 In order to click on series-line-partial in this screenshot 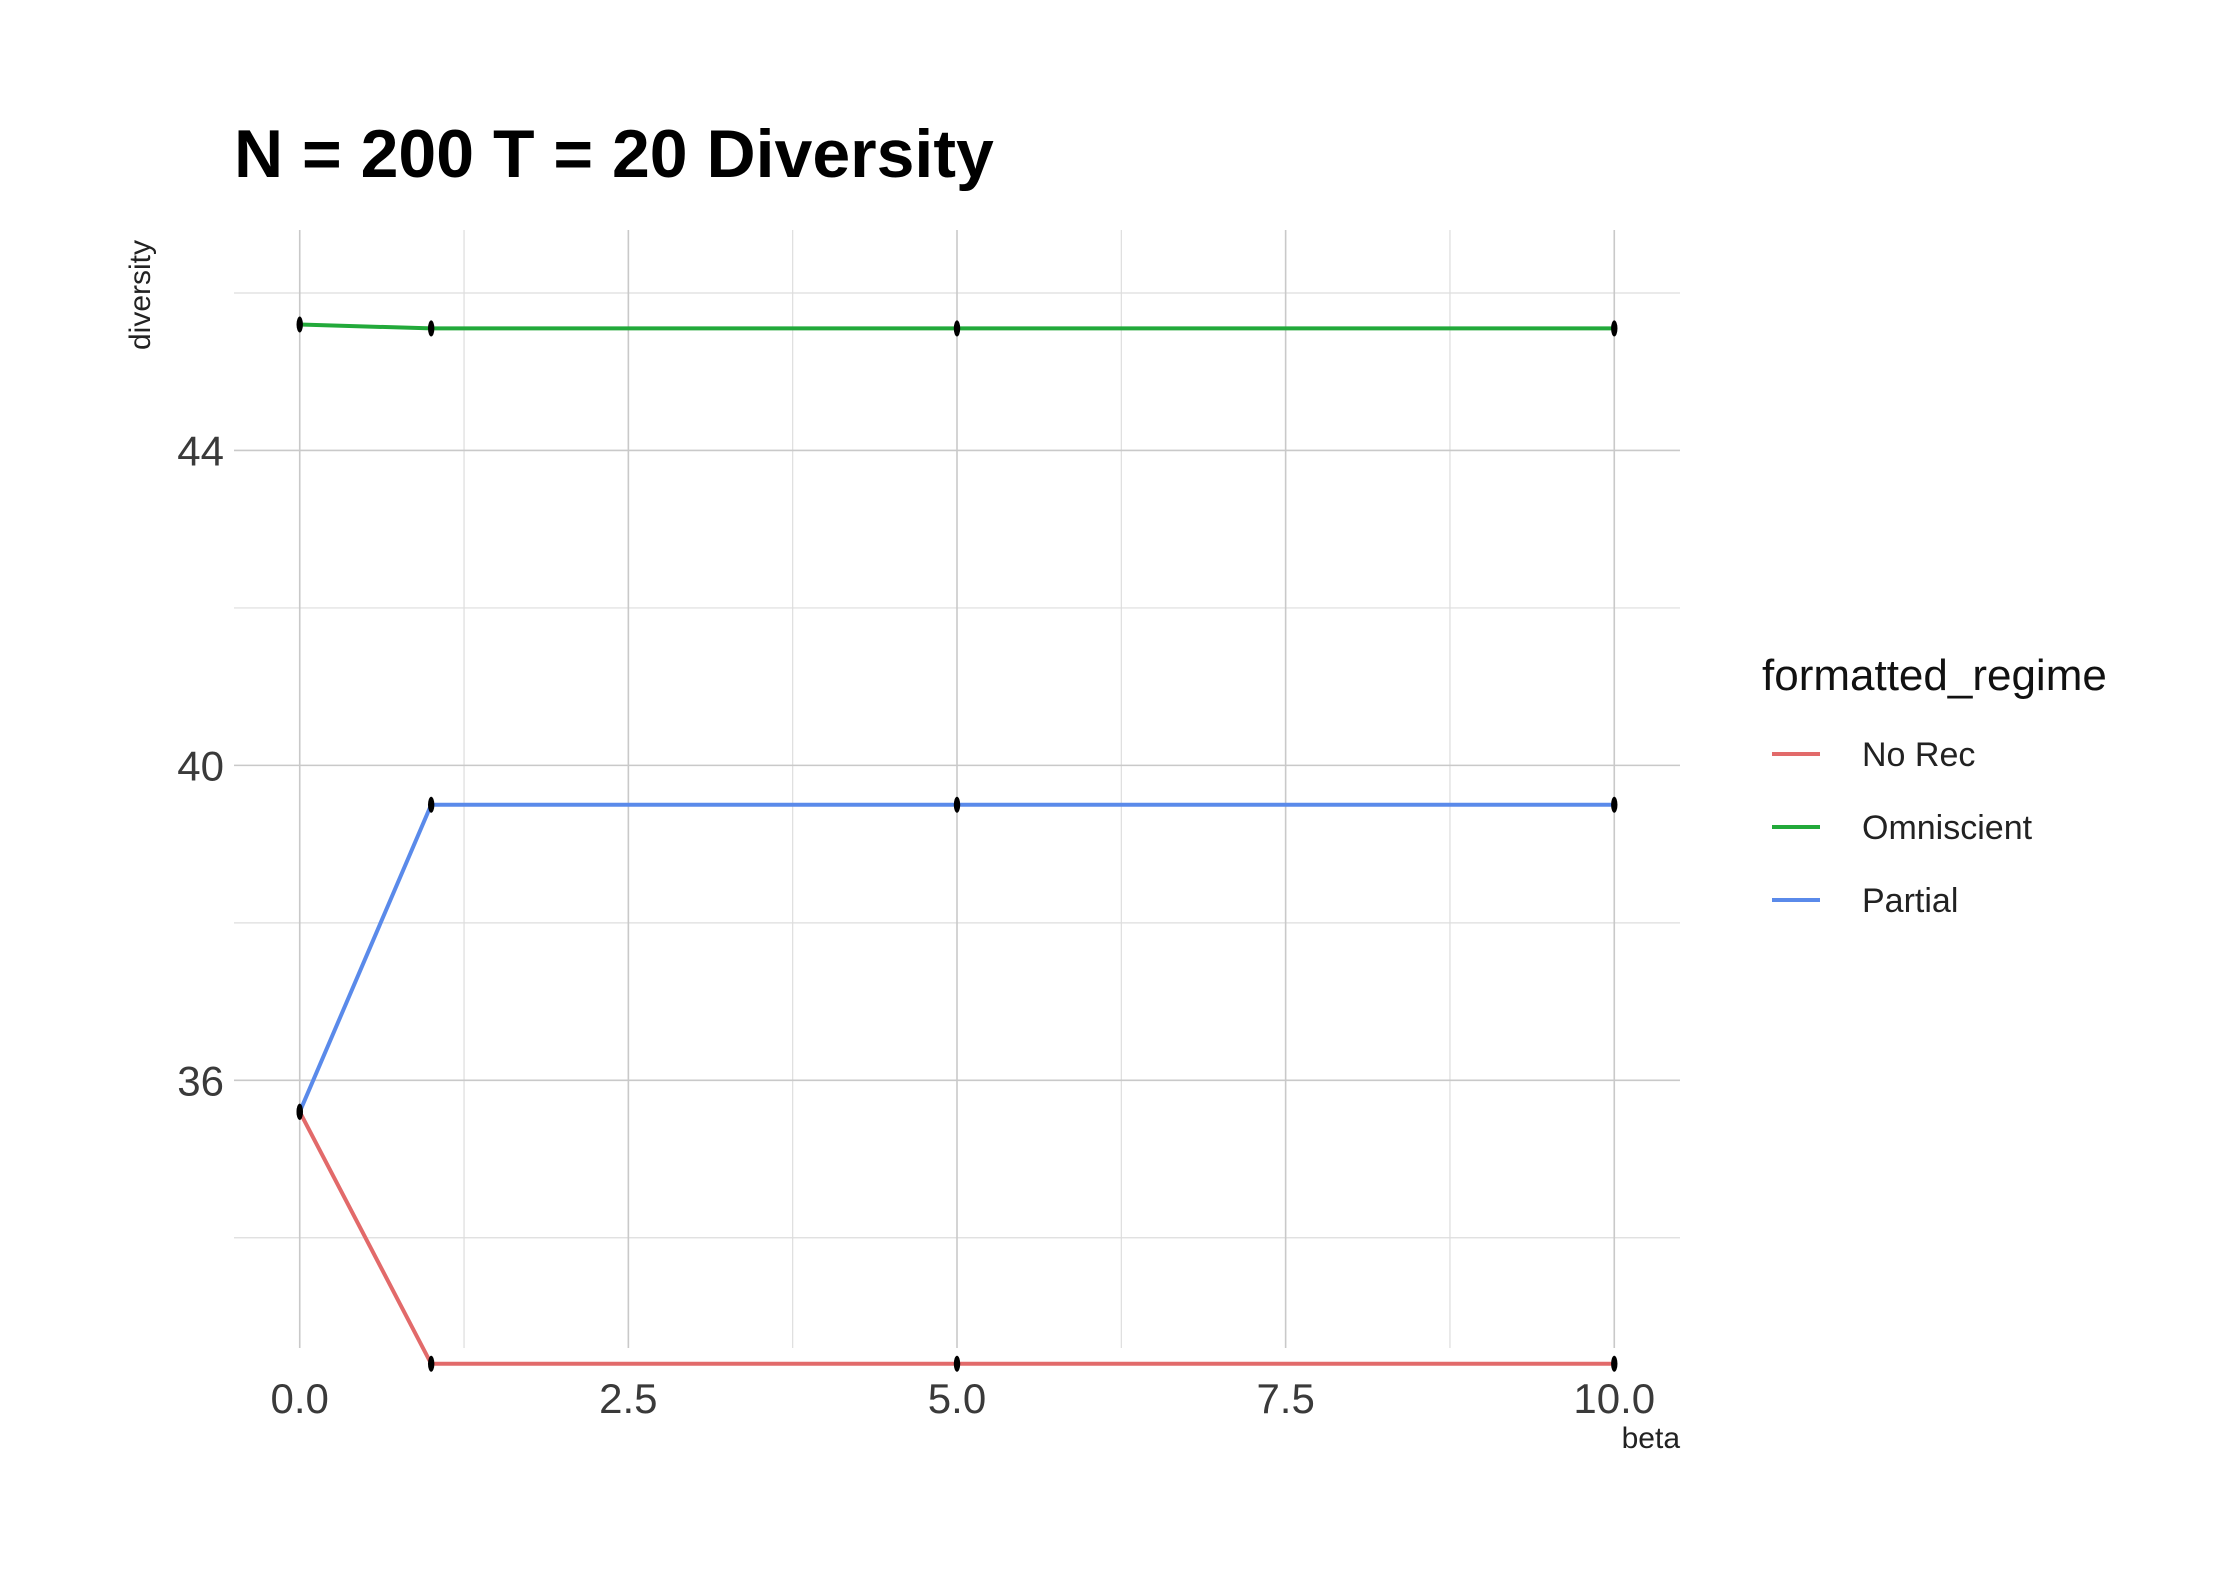, I will do `click(956, 957)`.